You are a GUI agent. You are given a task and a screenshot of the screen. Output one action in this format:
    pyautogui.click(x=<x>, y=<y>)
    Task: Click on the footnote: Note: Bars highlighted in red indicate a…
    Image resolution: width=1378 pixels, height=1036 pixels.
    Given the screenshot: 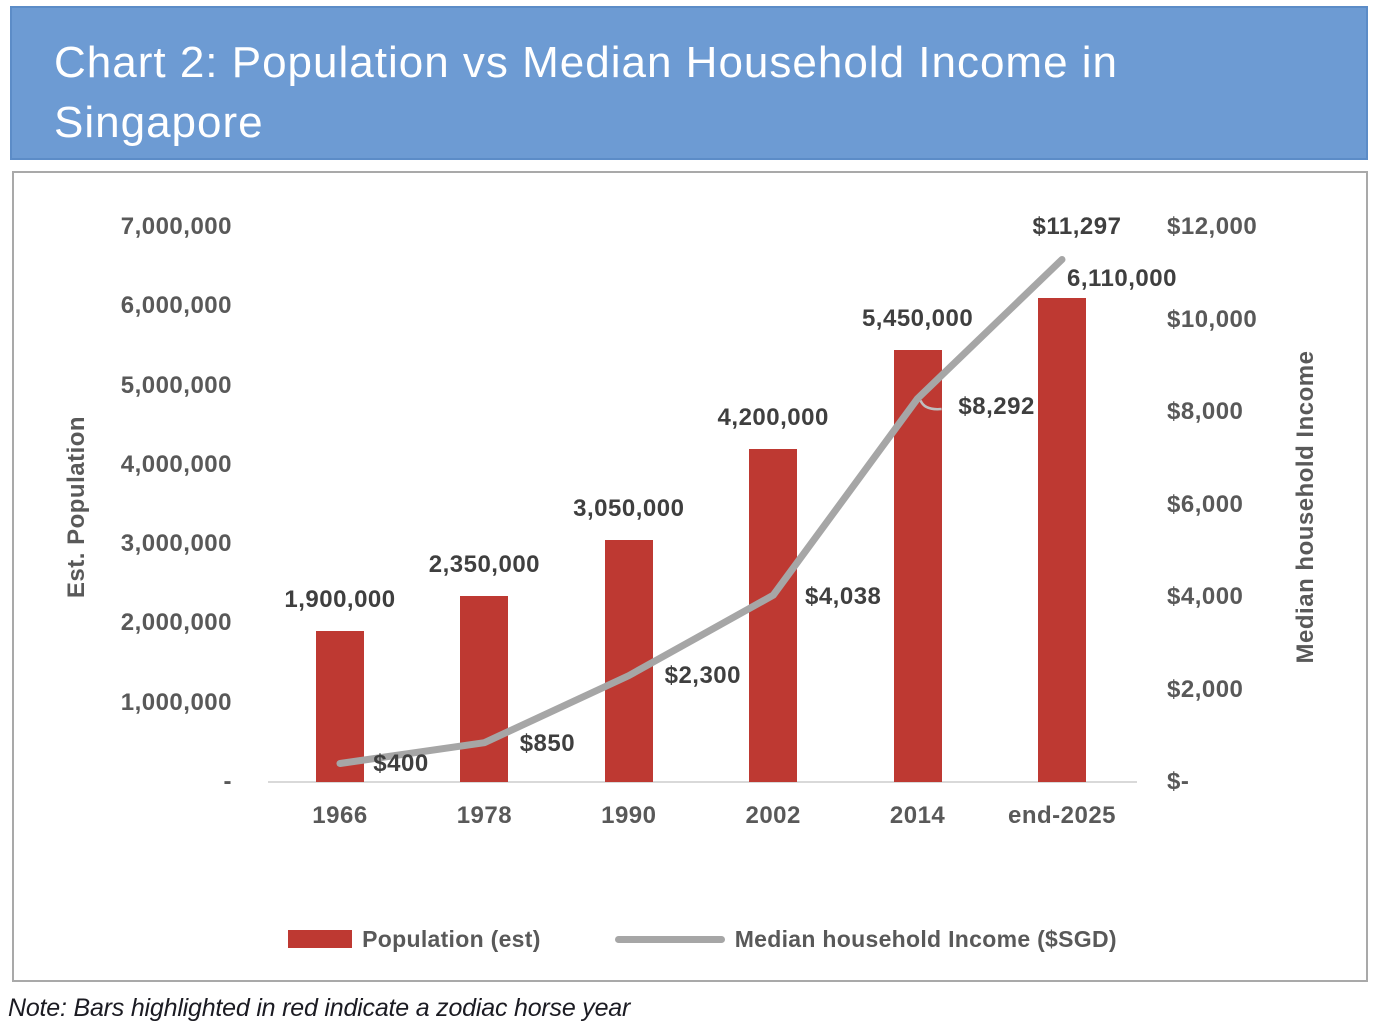 What is the action you would take?
    pyautogui.click(x=319, y=1008)
    